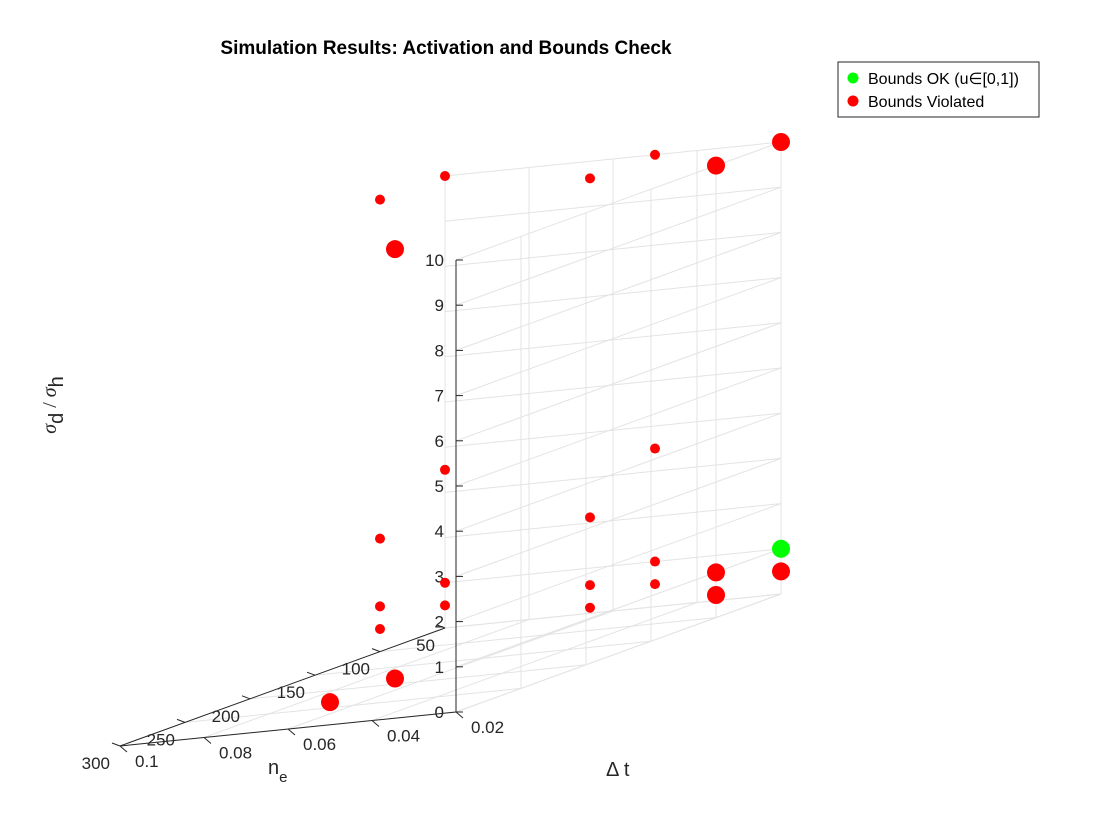 The width and height of the screenshot is (1120, 840). Describe the element at coordinates (439, 305) in the screenshot. I see `z-tick-label: 9` at that location.